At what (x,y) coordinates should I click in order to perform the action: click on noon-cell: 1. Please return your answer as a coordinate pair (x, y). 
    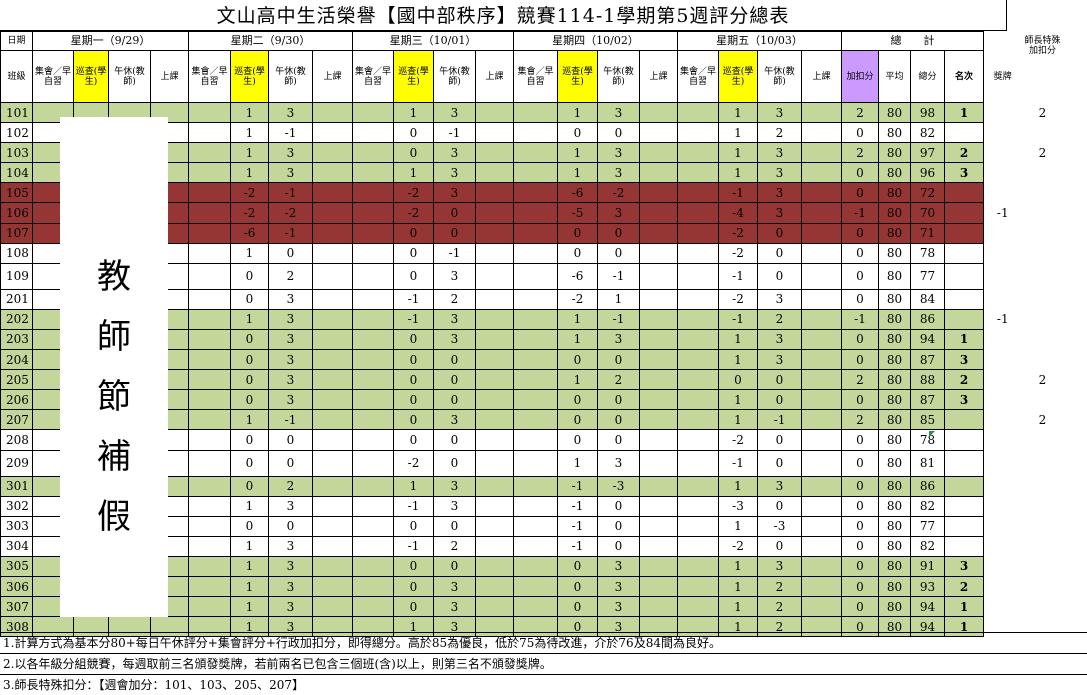
    Looking at the image, I should click on (618, 299).